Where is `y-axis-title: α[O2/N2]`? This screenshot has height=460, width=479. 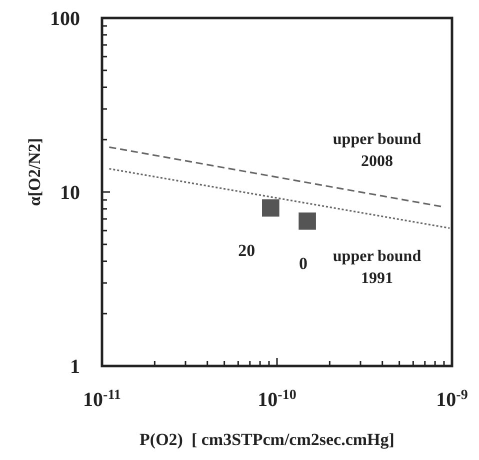
y-axis-title: α[O2/N2] is located at coordinates (34, 172).